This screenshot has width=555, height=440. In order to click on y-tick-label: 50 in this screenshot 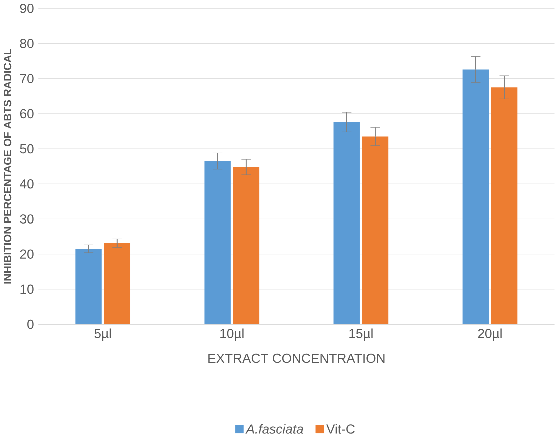, I will do `click(27, 149)`.